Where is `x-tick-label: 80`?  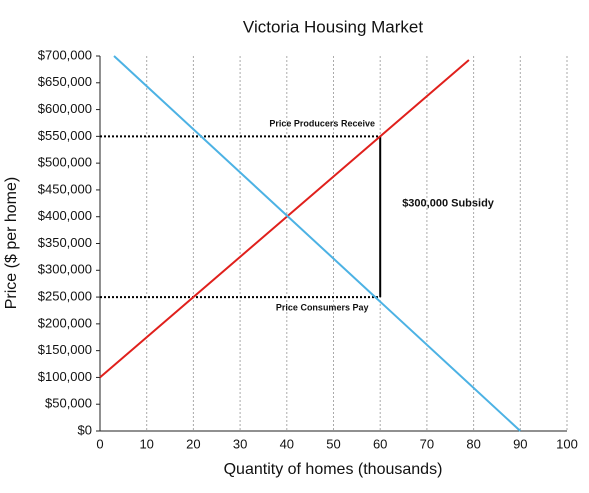 x-tick-label: 80 is located at coordinates (473, 443).